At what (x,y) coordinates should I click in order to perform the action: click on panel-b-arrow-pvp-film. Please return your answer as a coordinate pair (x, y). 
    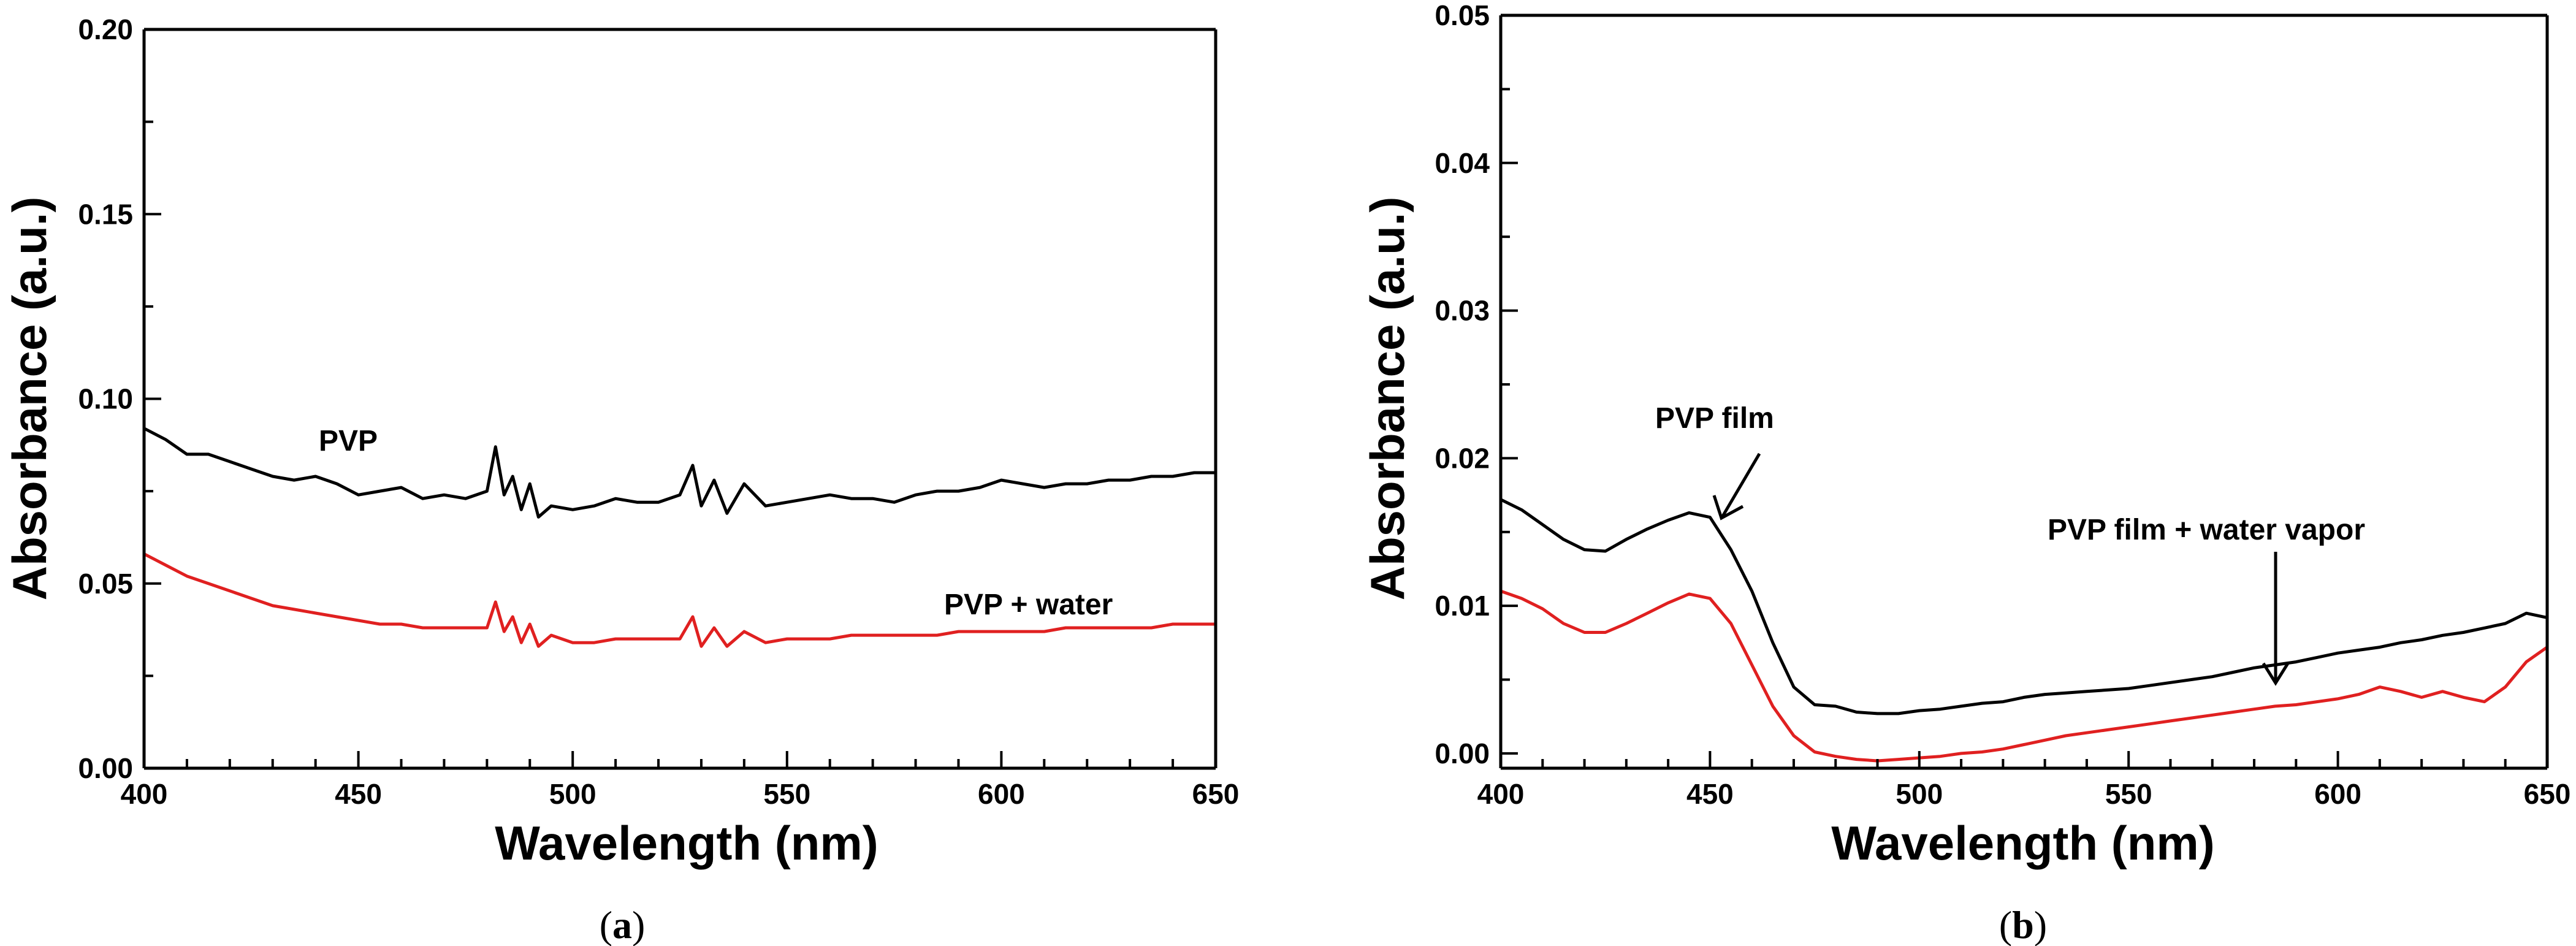
    Looking at the image, I should click on (1741, 484).